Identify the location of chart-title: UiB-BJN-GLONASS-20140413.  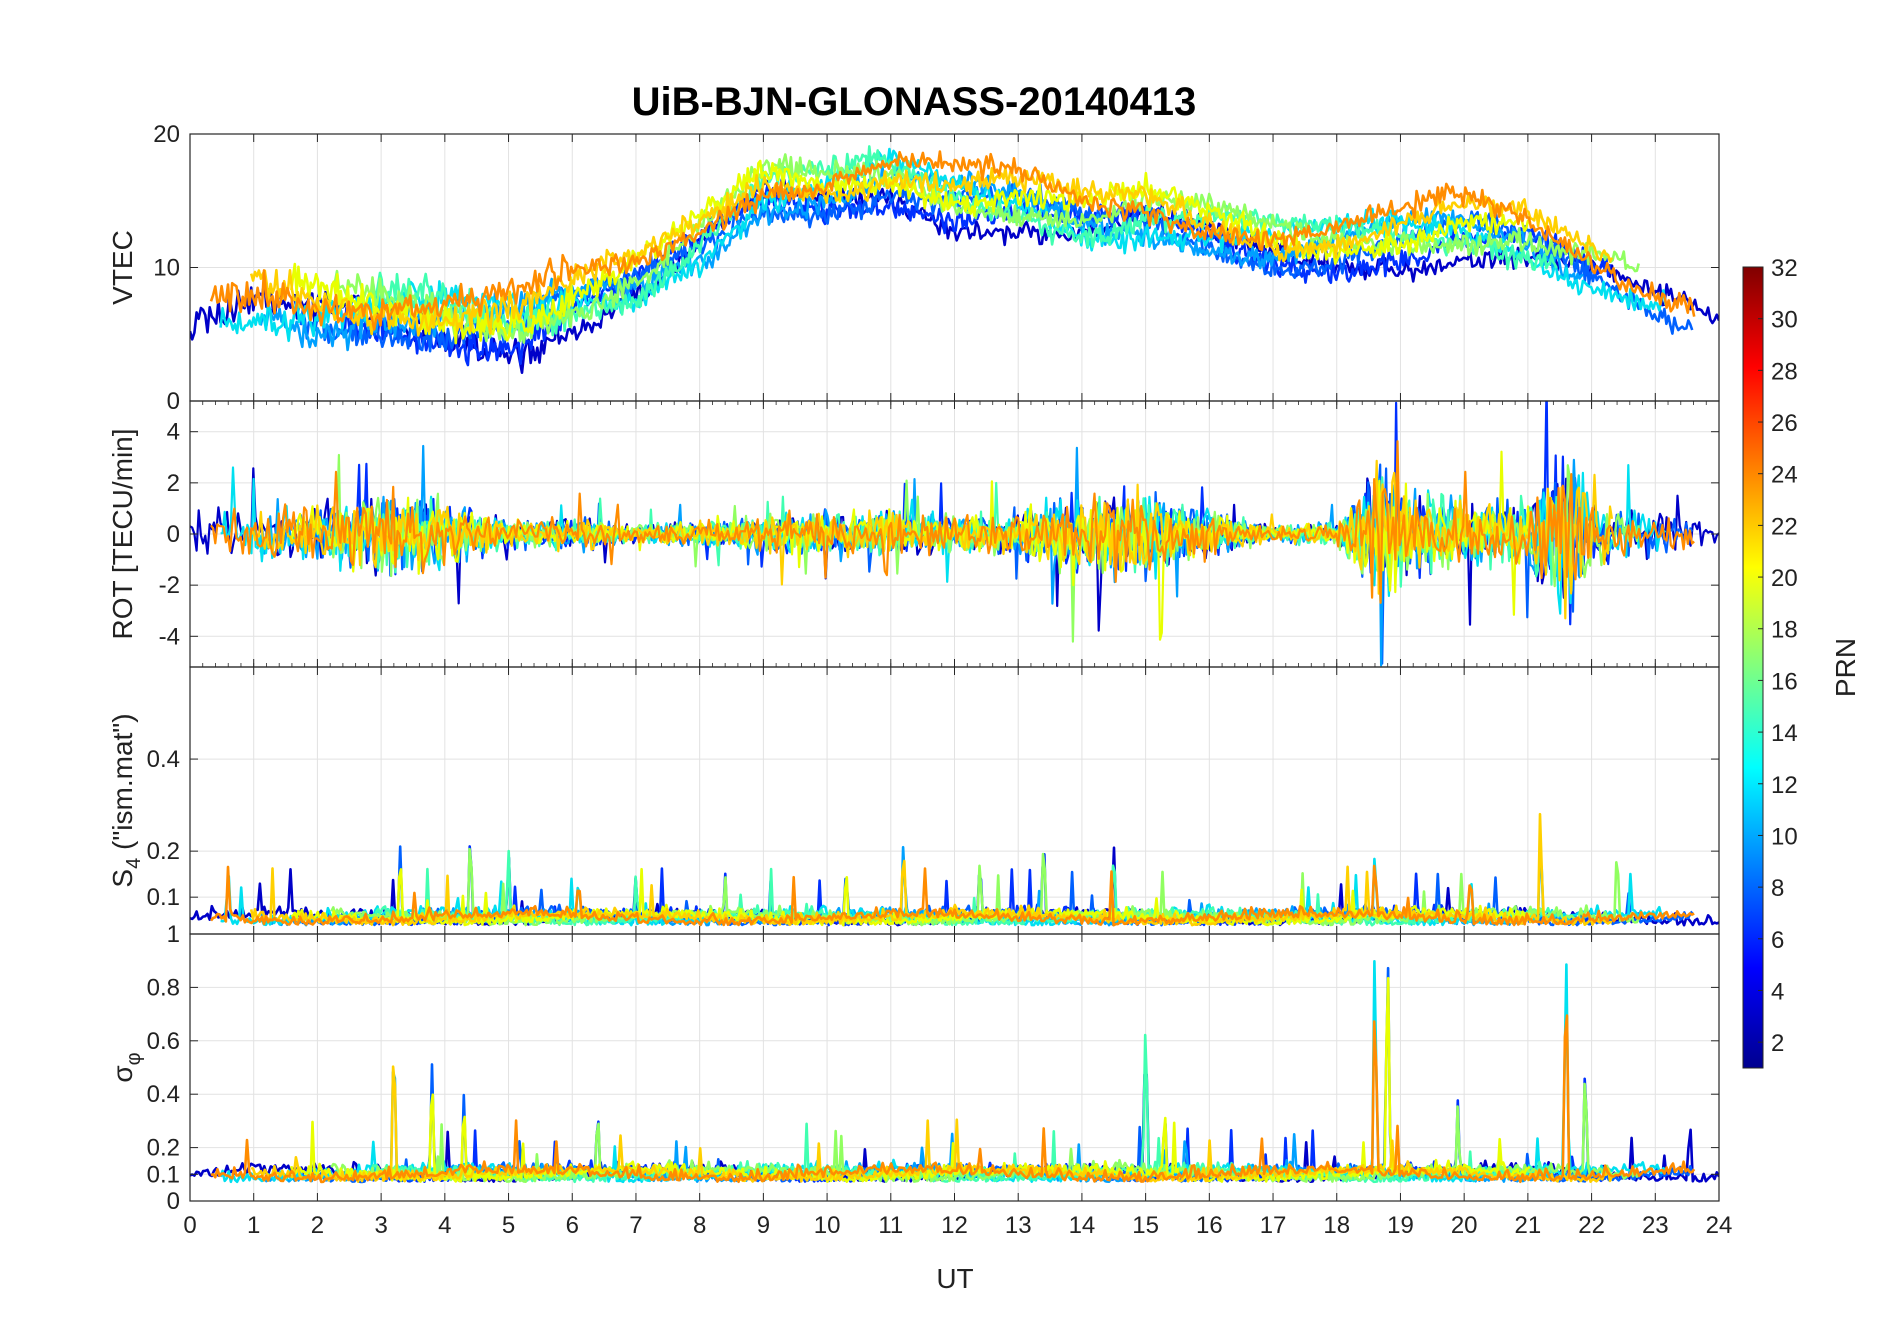
(914, 102).